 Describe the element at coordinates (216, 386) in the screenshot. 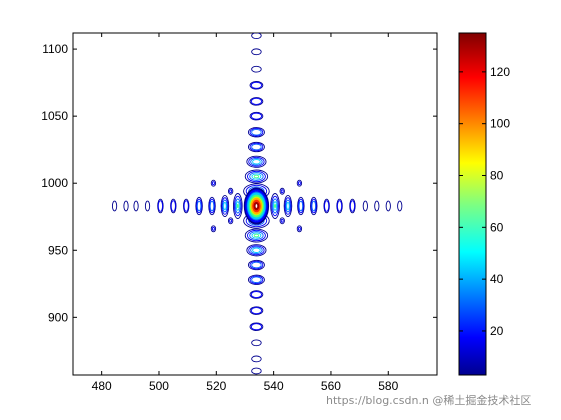

I see `x-tick-label: 520` at that location.